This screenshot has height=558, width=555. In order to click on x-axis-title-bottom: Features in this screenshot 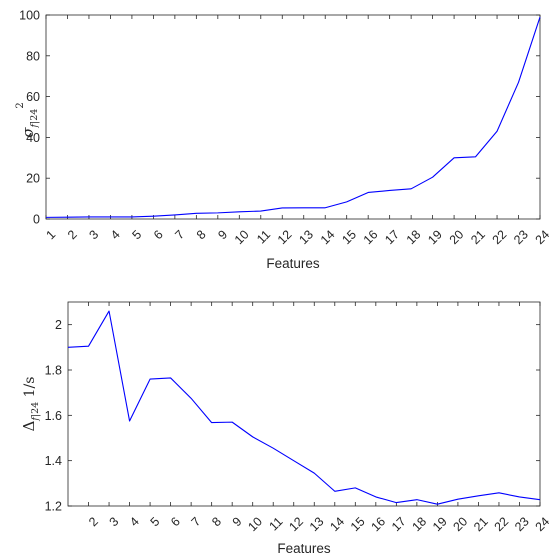, I will do `click(304, 548)`.